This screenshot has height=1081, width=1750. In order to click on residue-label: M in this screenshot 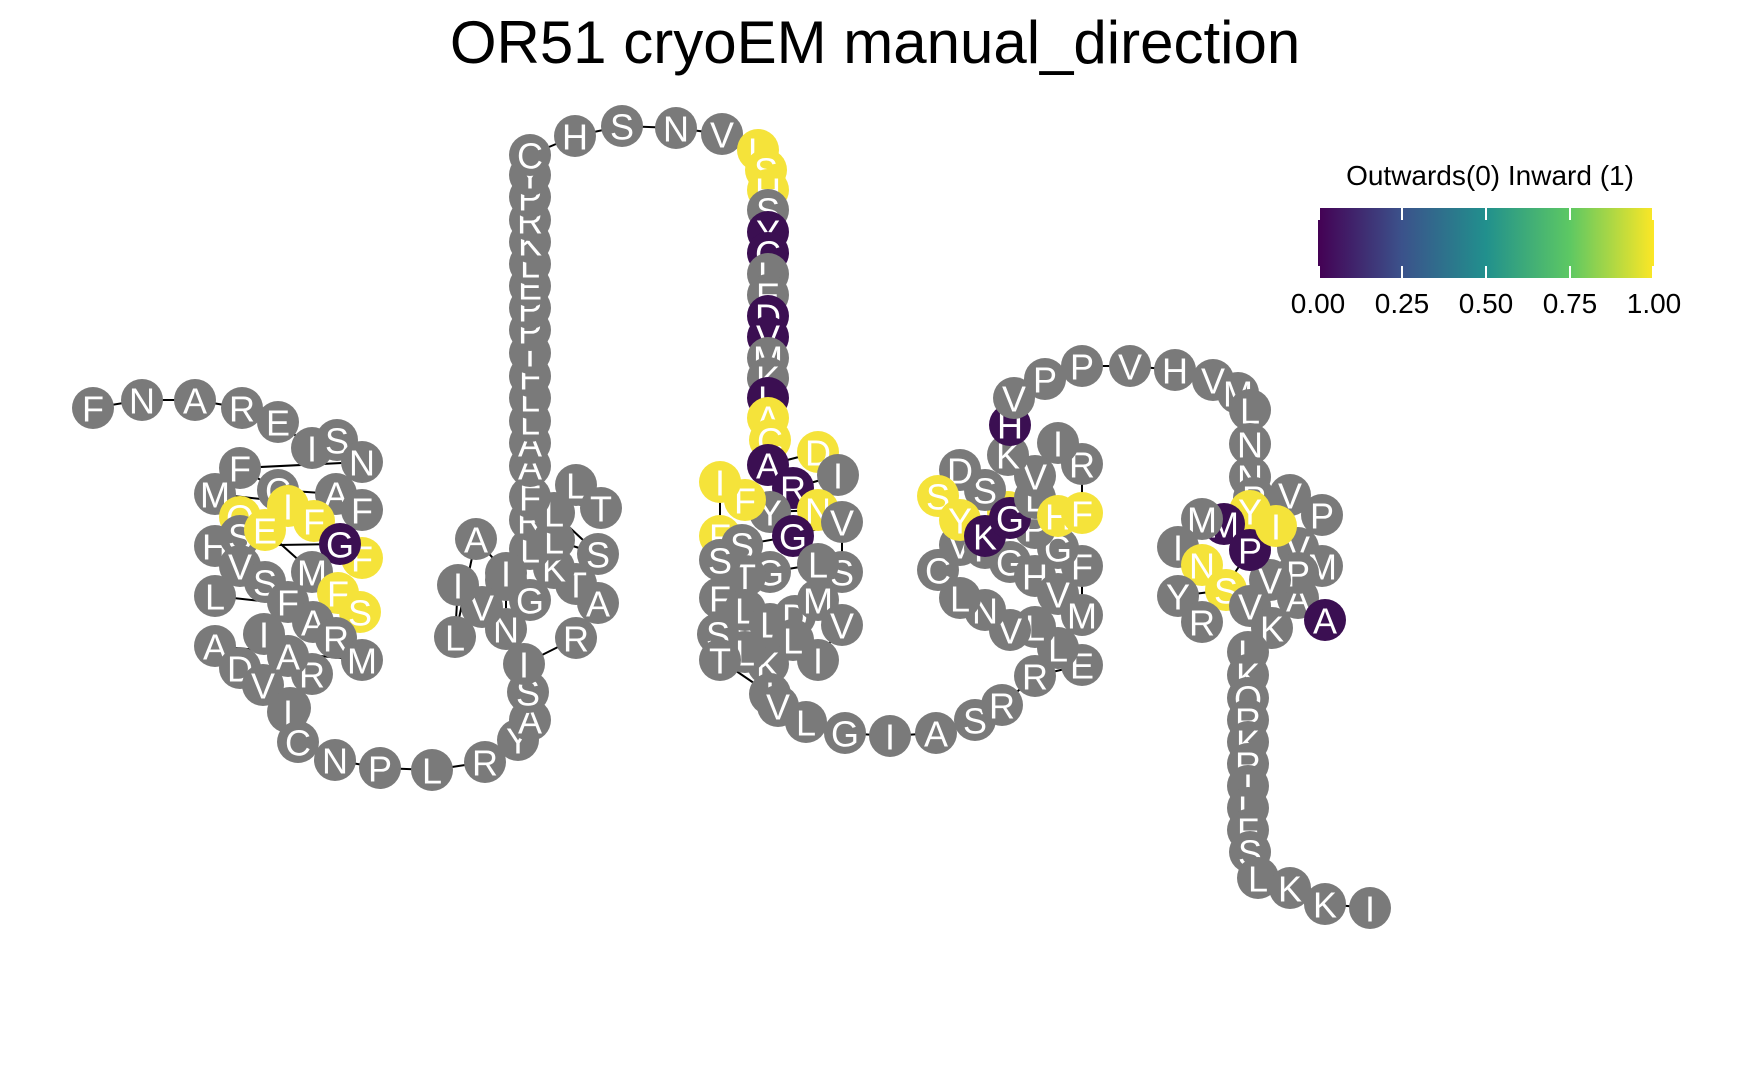, I will do `click(1082, 616)`.